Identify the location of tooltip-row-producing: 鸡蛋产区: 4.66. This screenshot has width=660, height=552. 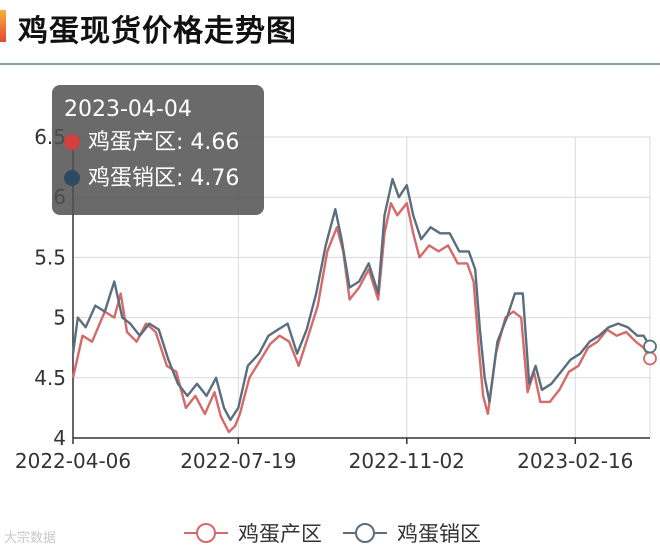
(158, 143).